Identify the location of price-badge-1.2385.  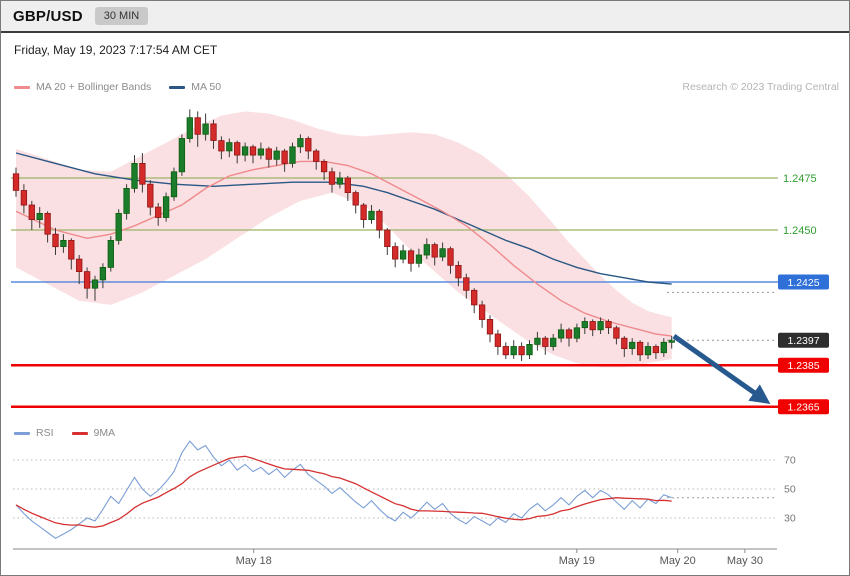
(803, 365).